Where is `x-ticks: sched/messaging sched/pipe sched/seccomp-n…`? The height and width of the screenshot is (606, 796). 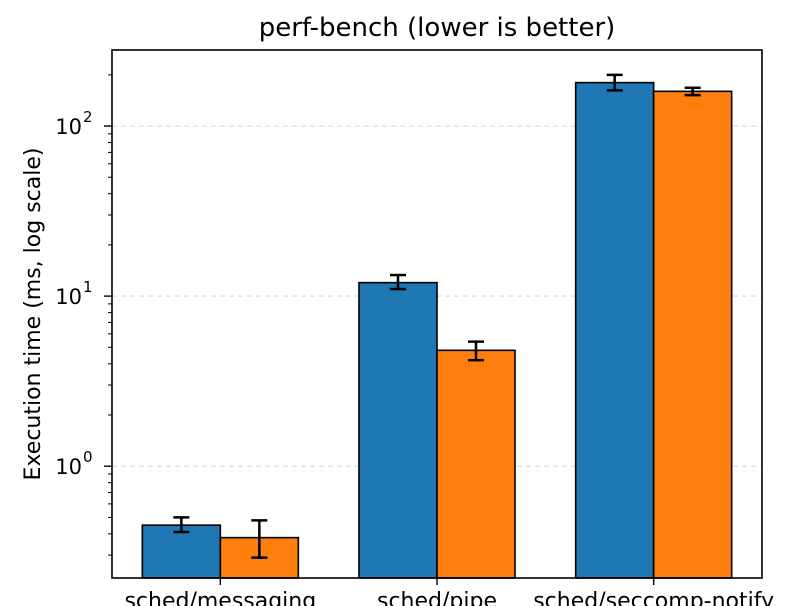 x-ticks: sched/messaging sched/pipe sched/seccomp-n… is located at coordinates (449, 592).